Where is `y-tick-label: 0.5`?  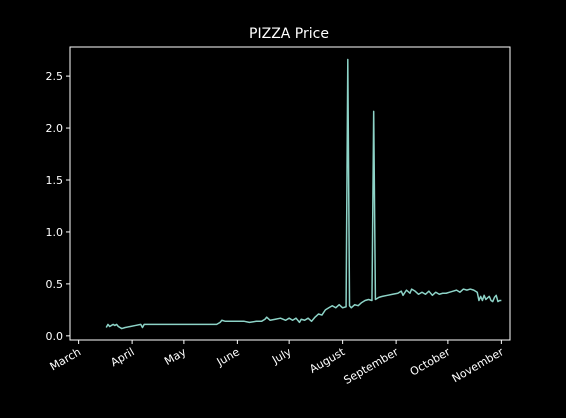 y-tick-label: 0.5 is located at coordinates (55, 284).